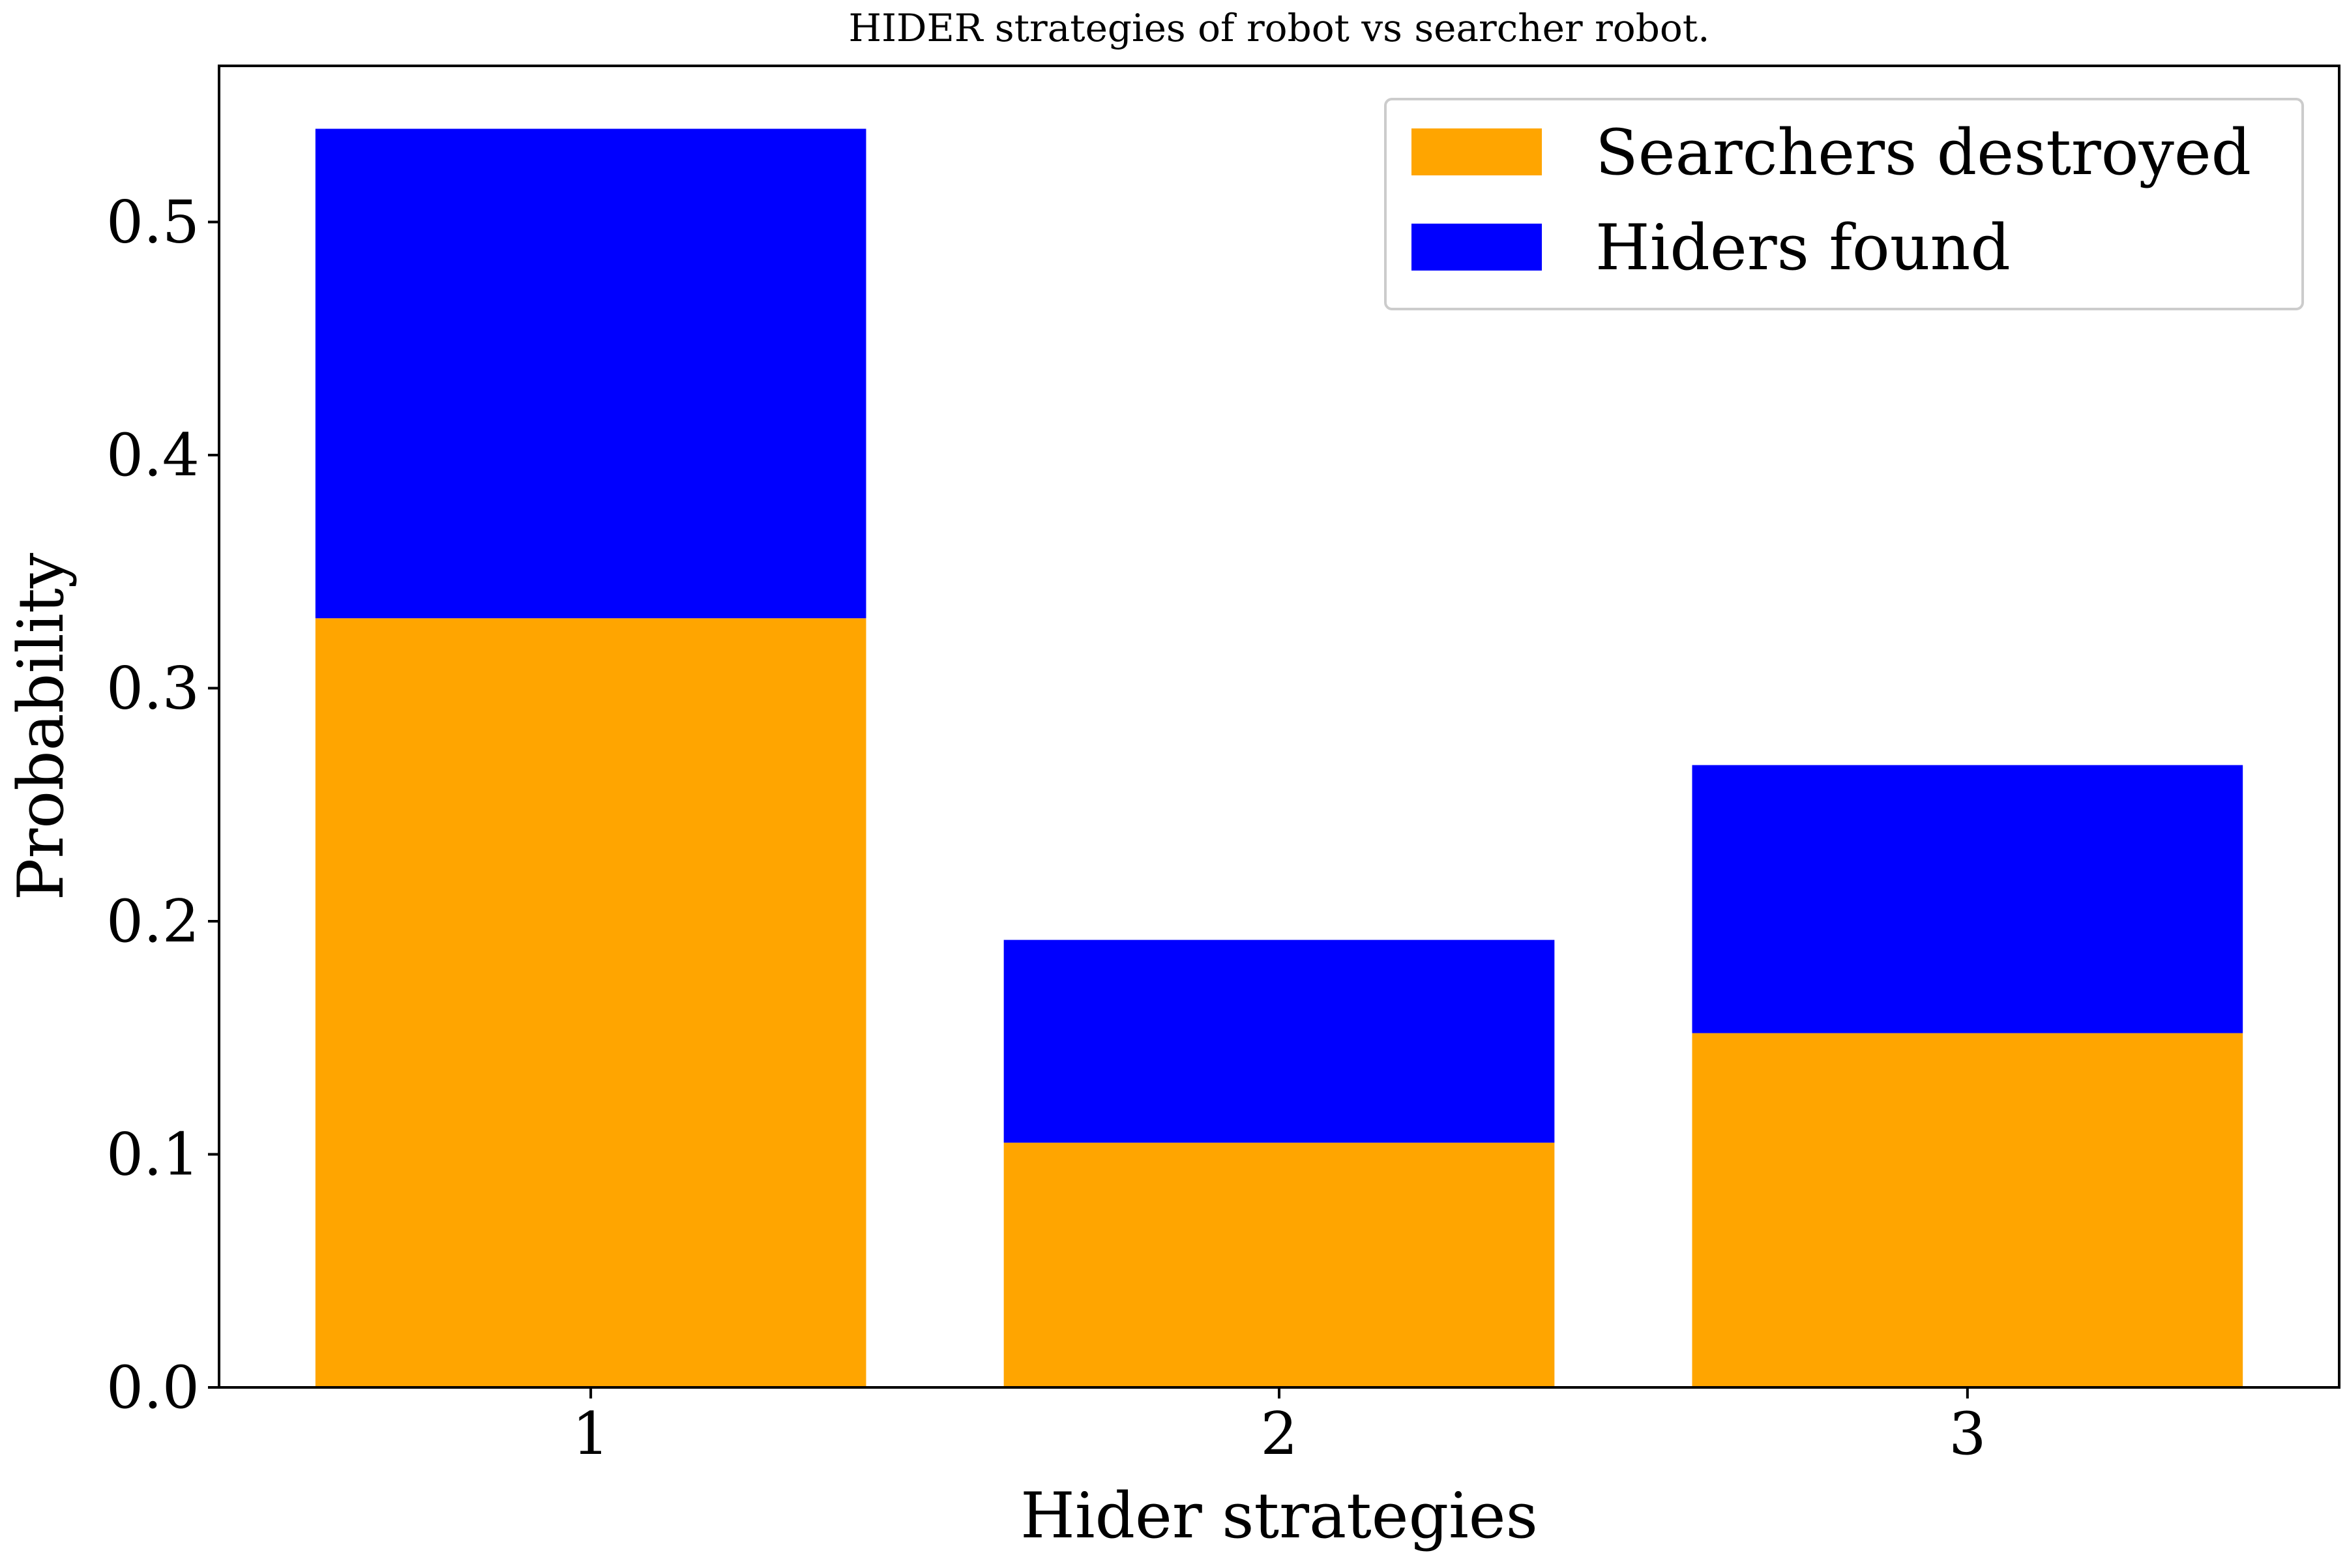 The width and height of the screenshot is (2347, 1568). I want to click on x-tick-label: 2, so click(1278, 1434).